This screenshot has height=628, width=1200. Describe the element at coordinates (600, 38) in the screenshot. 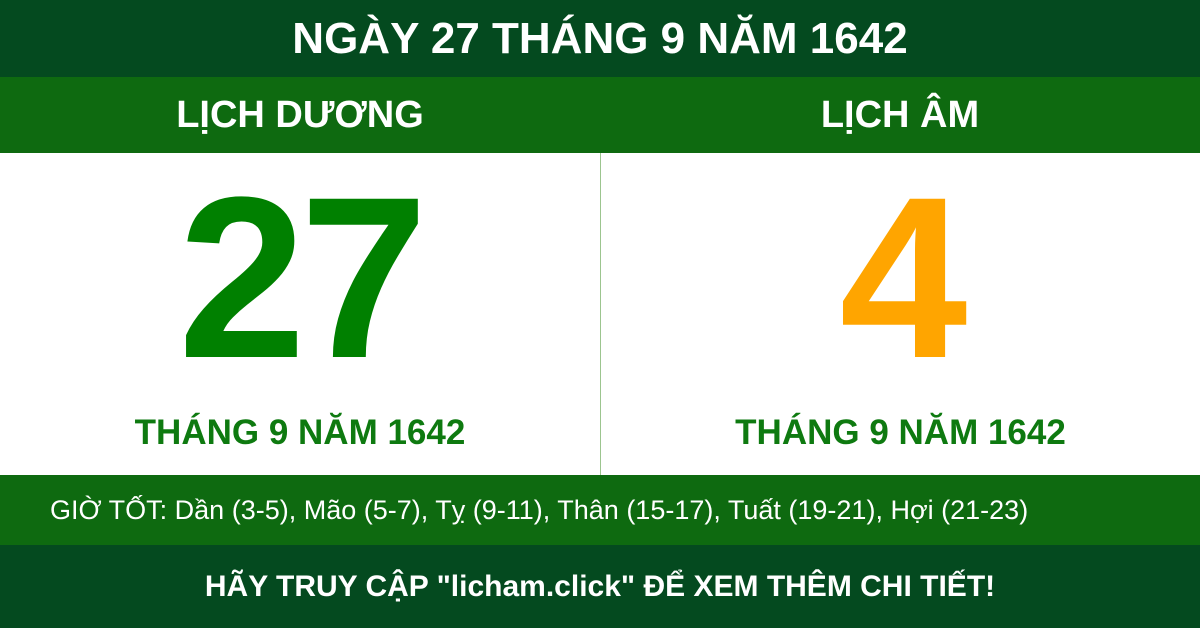

I see `page-title: NGÀY 27 THÁNG 9 NĂM 1642` at that location.